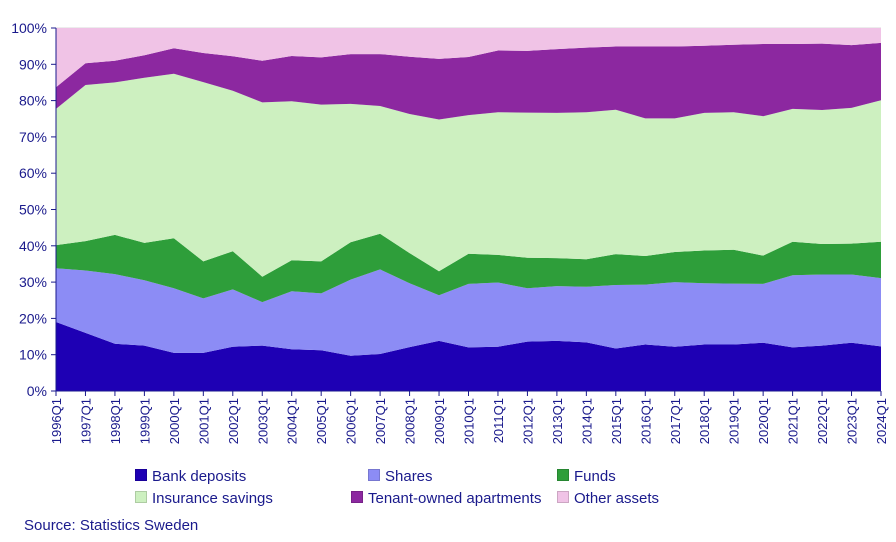  I want to click on x-tick-label: 2007Q1, so click(380, 421).